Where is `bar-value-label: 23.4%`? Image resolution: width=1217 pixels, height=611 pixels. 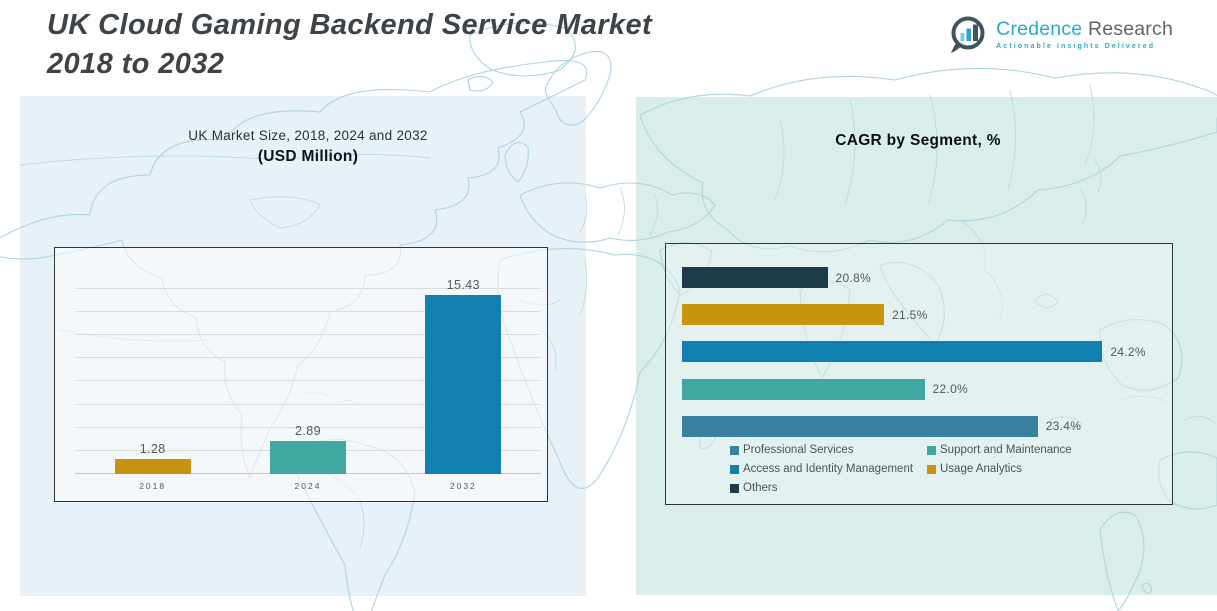 bar-value-label: 23.4% is located at coordinates (1063, 426).